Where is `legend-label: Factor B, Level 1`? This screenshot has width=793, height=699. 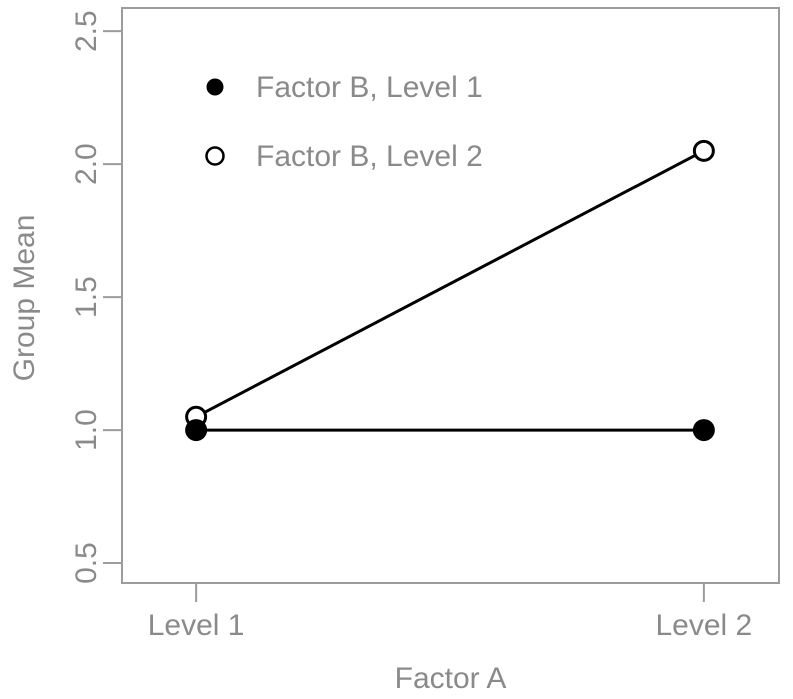
legend-label: Factor B, Level 1 is located at coordinates (369, 87).